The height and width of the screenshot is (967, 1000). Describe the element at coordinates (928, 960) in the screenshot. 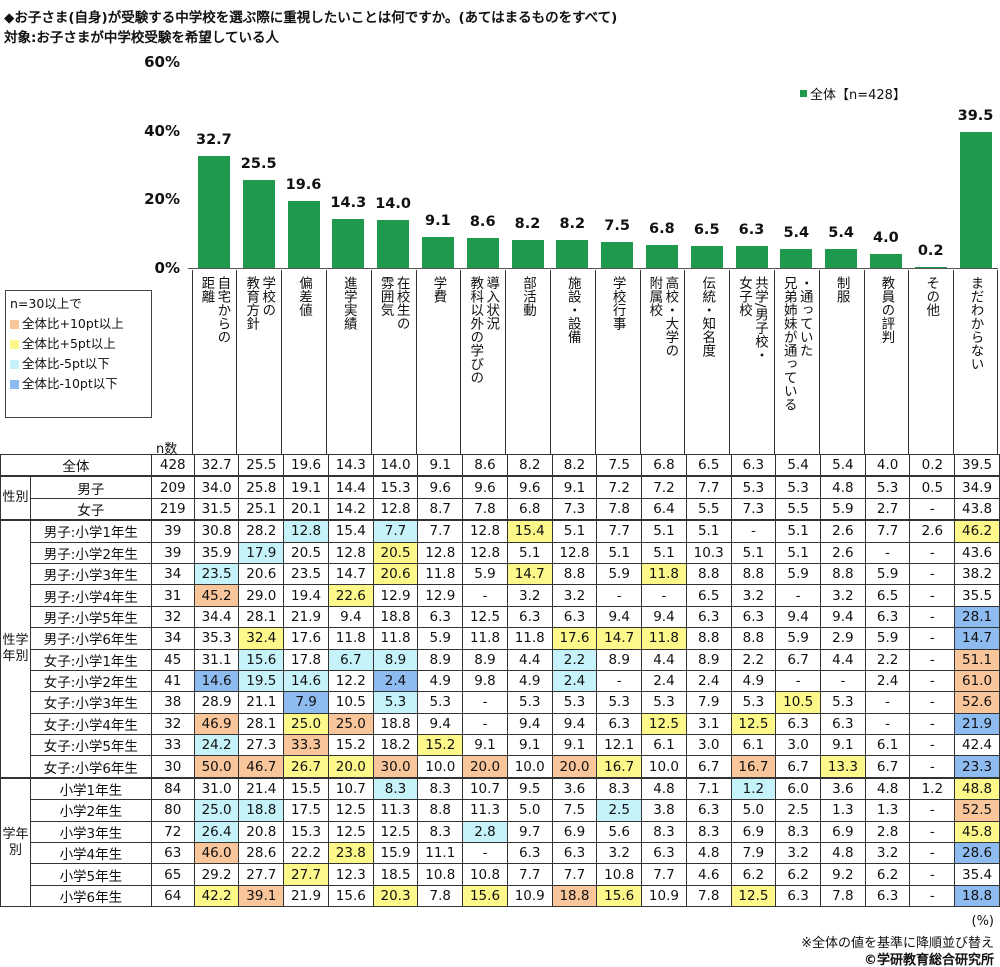

I see `copyright: ©学研教育総合研究所` at that location.